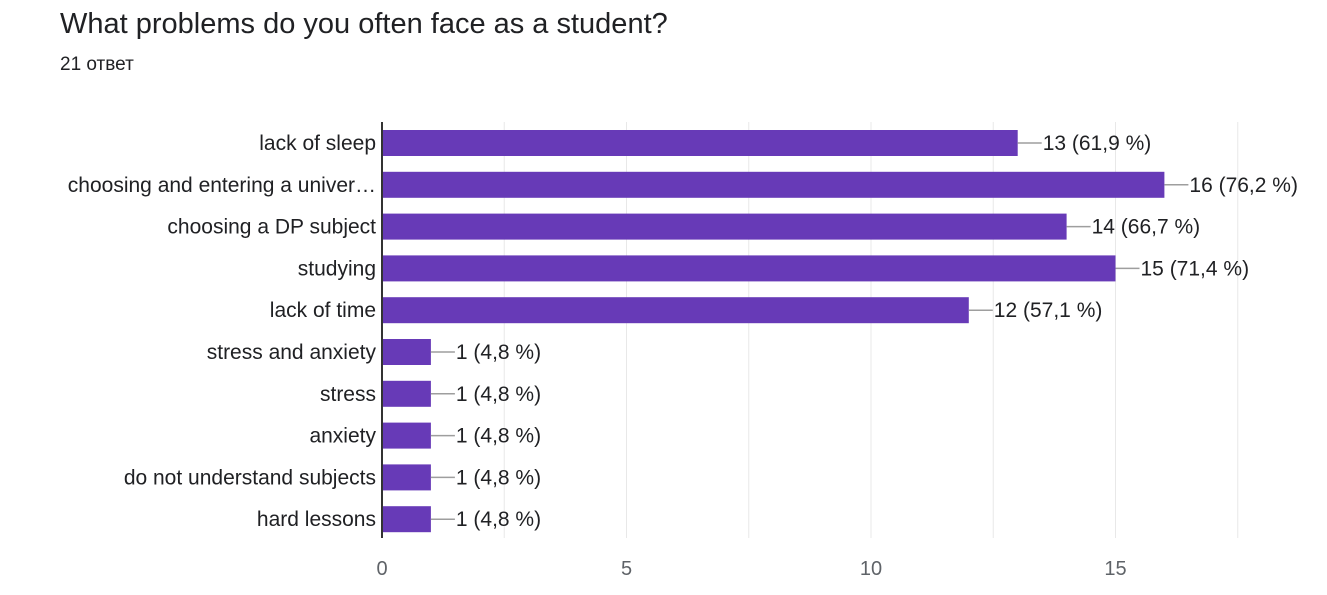  What do you see at coordinates (271, 227) in the screenshot?
I see `category-label: choosing a DP subject` at bounding box center [271, 227].